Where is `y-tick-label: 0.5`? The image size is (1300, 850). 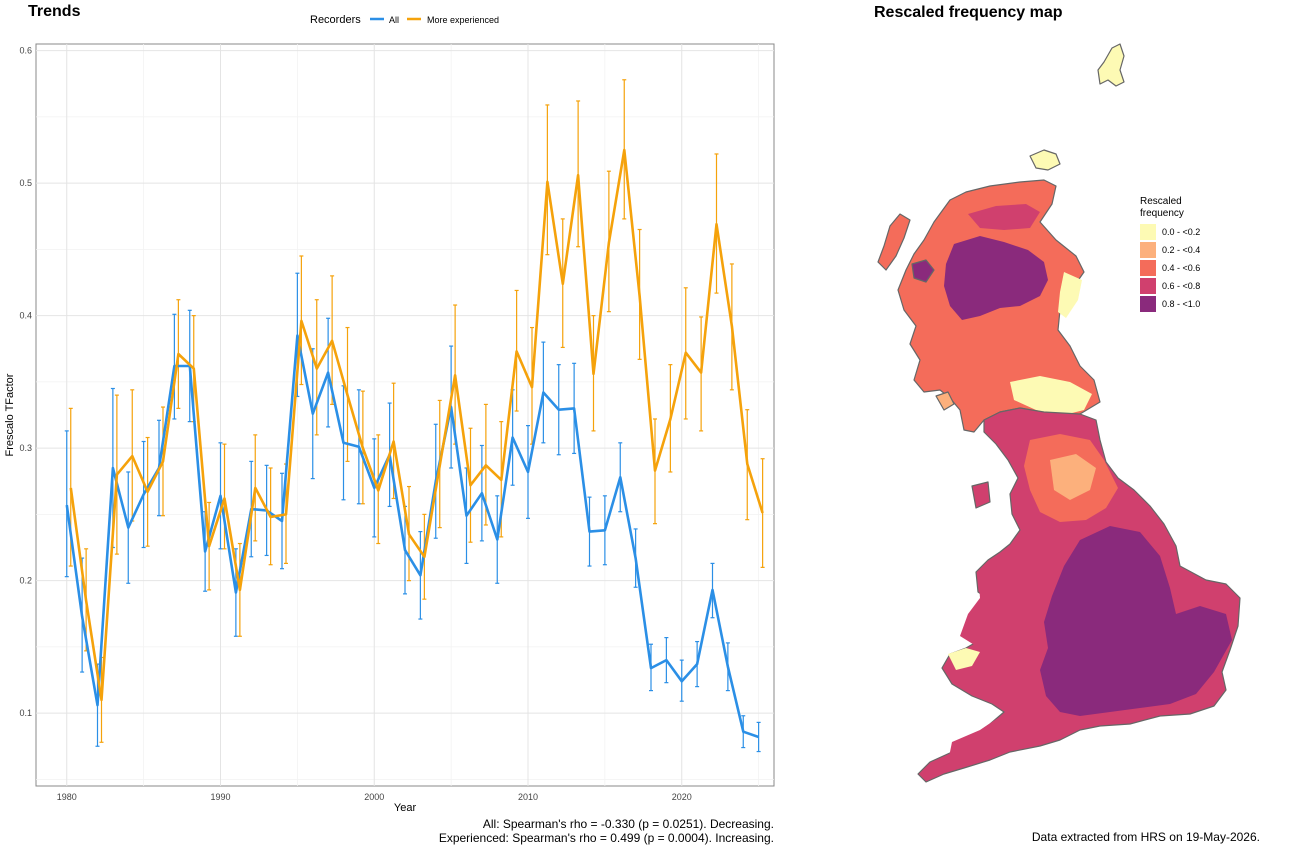 y-tick-label: 0.5 is located at coordinates (25, 183).